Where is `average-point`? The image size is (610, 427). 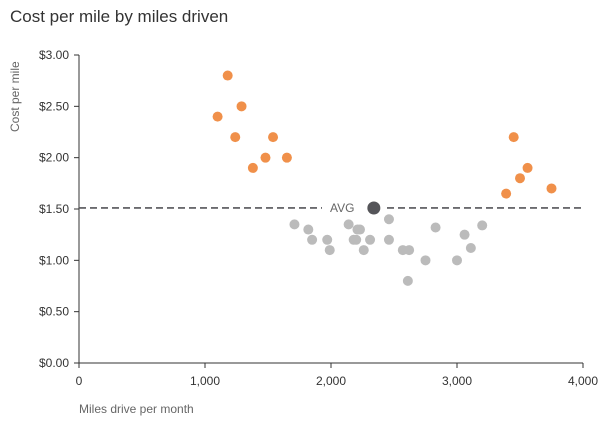 average-point is located at coordinates (374, 208).